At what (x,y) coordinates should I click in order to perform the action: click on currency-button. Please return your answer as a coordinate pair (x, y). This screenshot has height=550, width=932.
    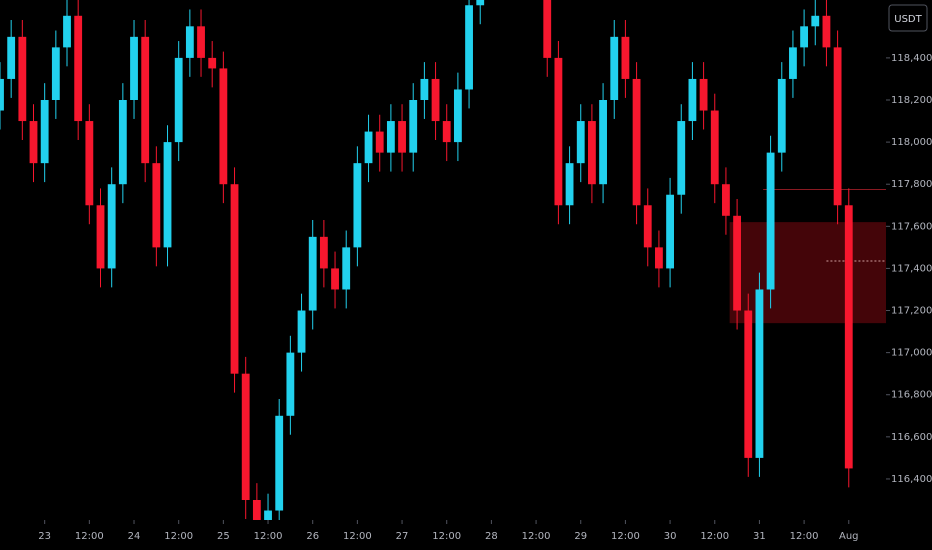
    Looking at the image, I should click on (908, 18).